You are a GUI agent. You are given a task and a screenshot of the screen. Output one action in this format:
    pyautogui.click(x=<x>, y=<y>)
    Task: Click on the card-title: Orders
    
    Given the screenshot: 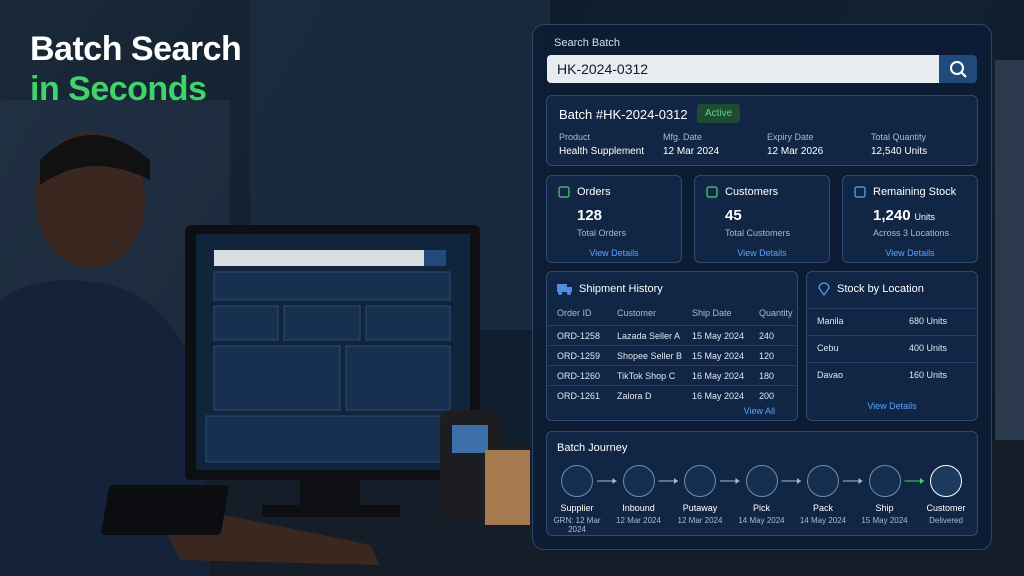 What is the action you would take?
    pyautogui.click(x=594, y=192)
    